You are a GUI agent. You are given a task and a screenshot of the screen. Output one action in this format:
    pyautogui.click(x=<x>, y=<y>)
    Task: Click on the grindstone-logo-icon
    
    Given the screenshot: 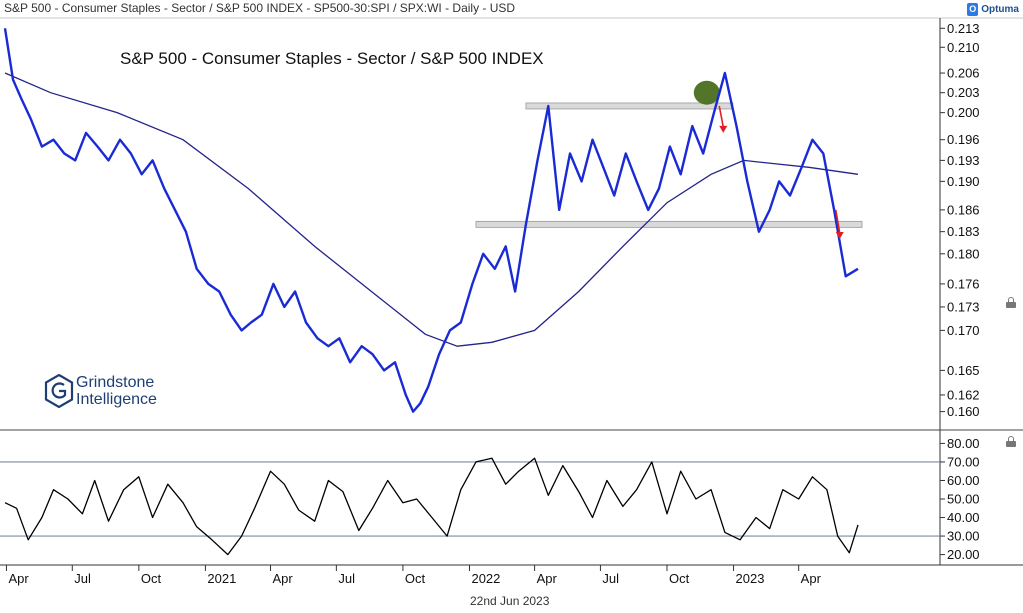 What is the action you would take?
    pyautogui.click(x=59, y=391)
    